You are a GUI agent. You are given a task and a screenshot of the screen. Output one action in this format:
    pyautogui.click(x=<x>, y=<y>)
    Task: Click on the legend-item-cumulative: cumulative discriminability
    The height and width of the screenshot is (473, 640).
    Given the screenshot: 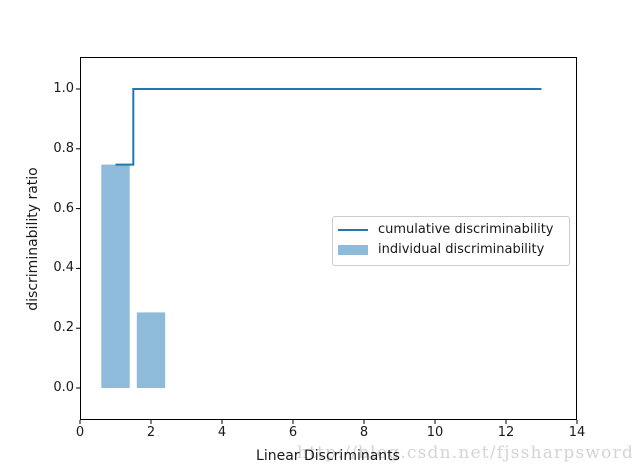 What is the action you would take?
    pyautogui.click(x=449, y=229)
    